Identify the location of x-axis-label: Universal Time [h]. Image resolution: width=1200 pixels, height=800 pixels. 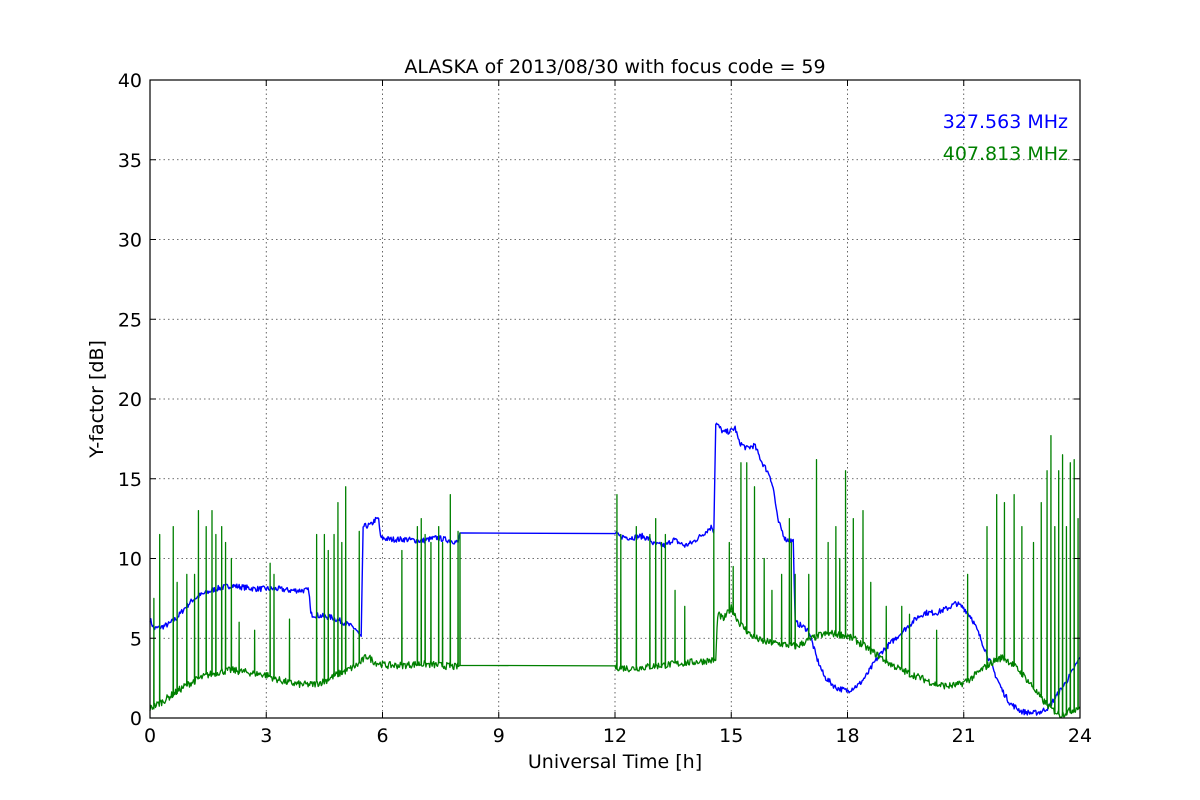
(615, 762).